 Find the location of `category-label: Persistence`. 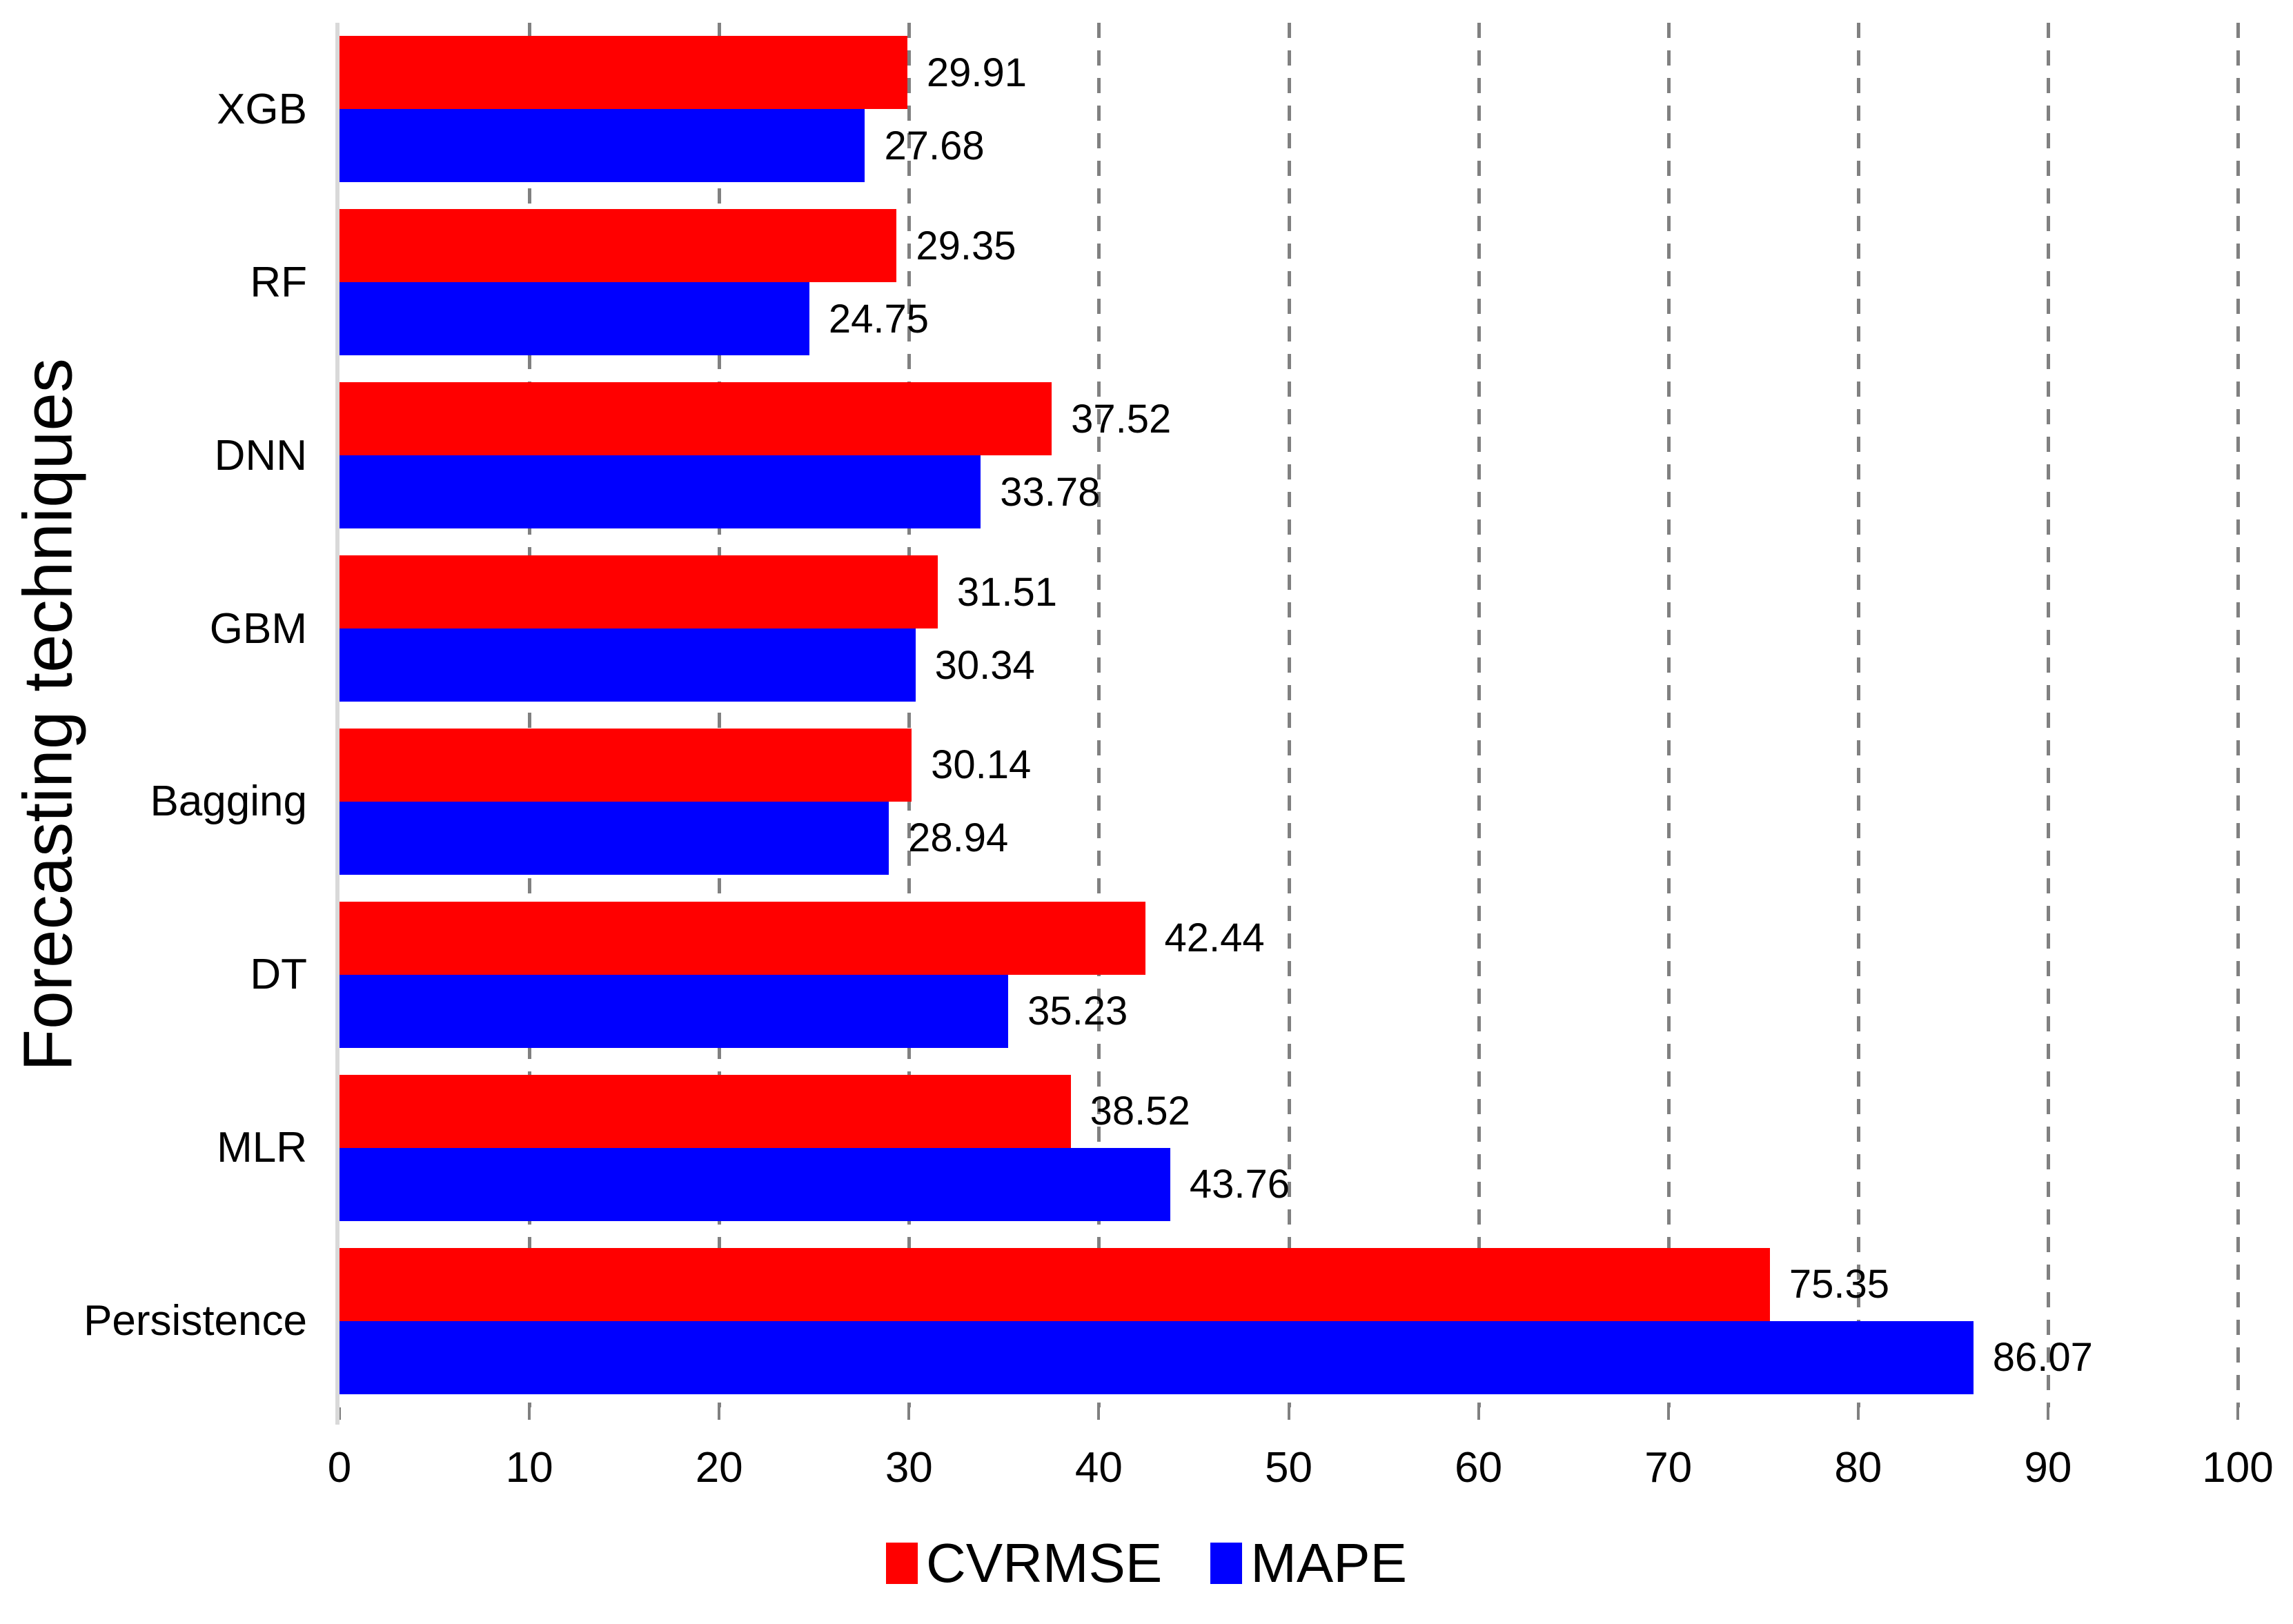

category-label: Persistence is located at coordinates (195, 1321).